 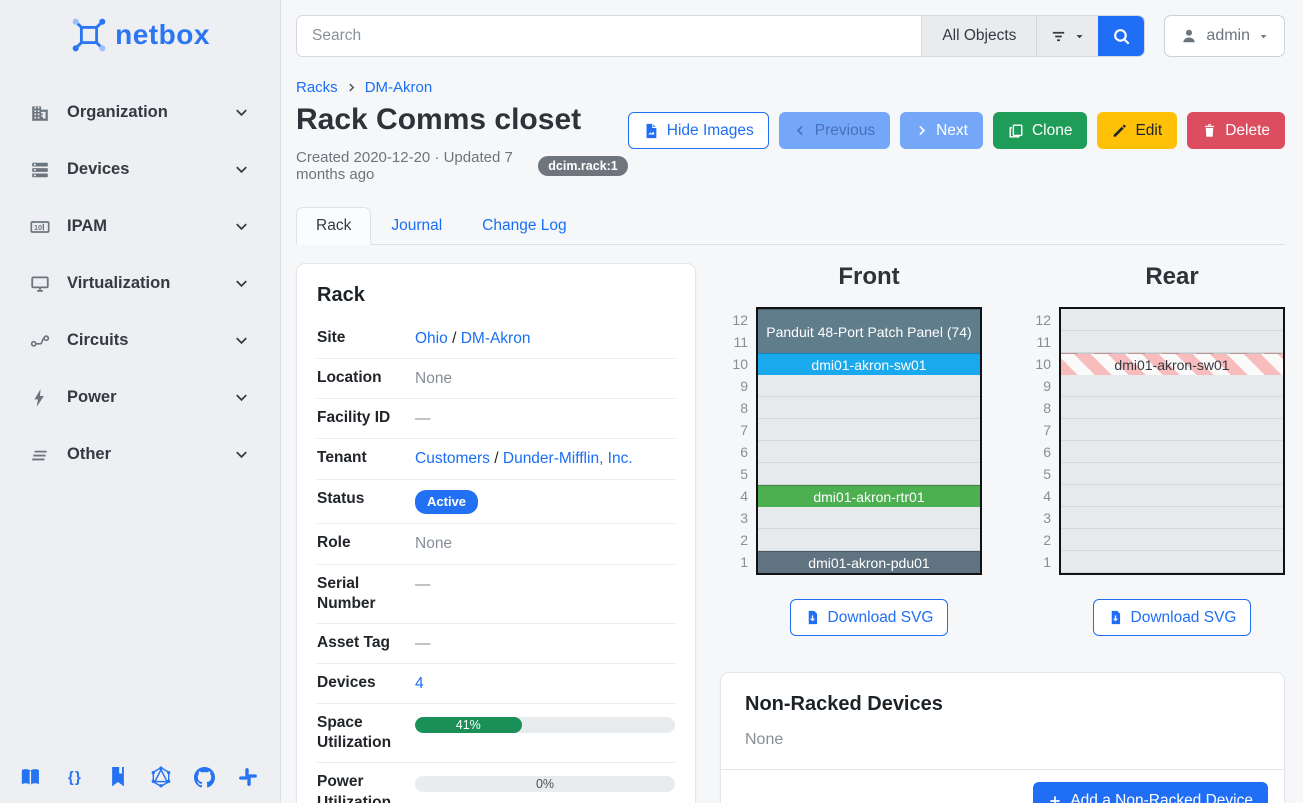 What do you see at coordinates (524, 225) in the screenshot?
I see `tab-change-log: Change Log` at bounding box center [524, 225].